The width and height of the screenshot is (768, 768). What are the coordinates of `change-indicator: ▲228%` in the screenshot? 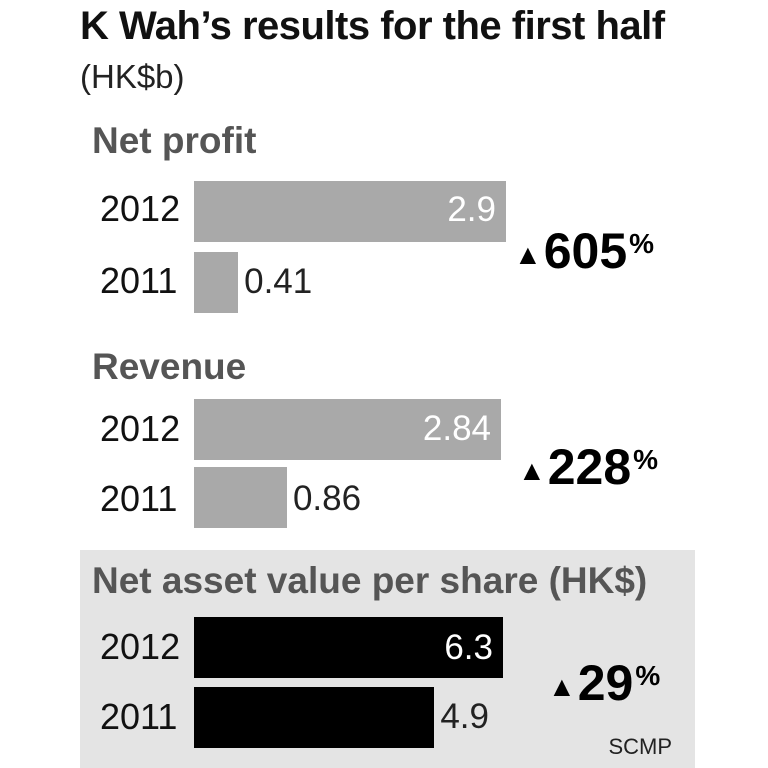 It's located at (588, 467).